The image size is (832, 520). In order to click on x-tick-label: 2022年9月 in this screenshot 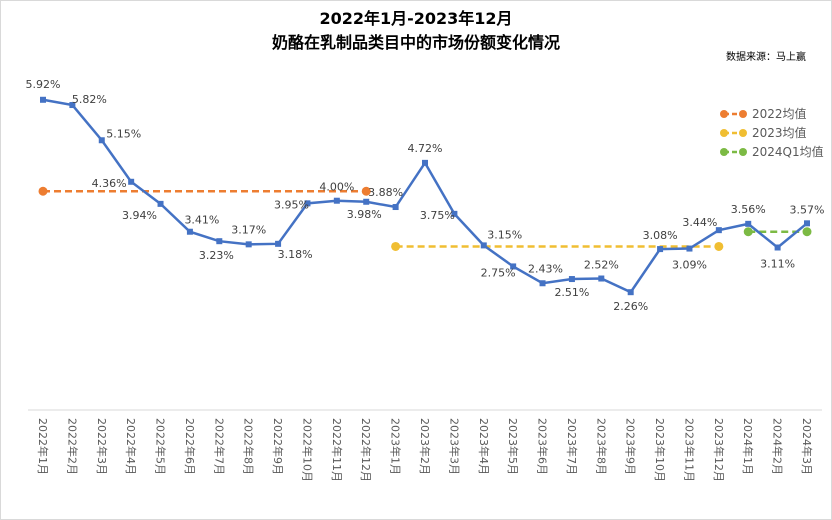, I will do `click(278, 446)`.